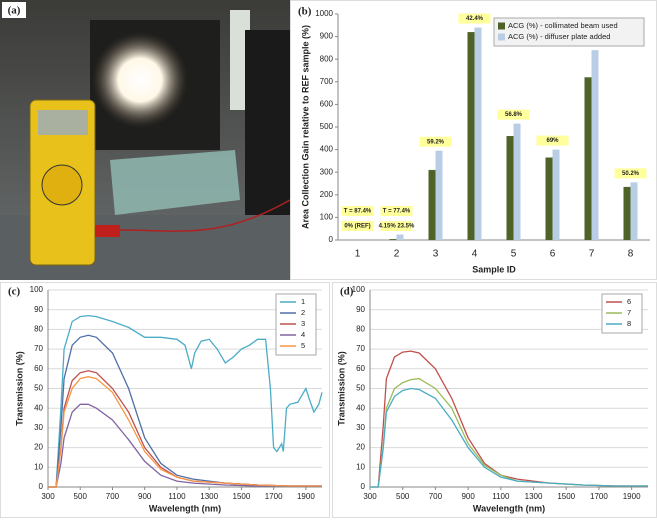 The width and height of the screenshot is (657, 523). I want to click on annotation: 0% (REF), so click(357, 227).